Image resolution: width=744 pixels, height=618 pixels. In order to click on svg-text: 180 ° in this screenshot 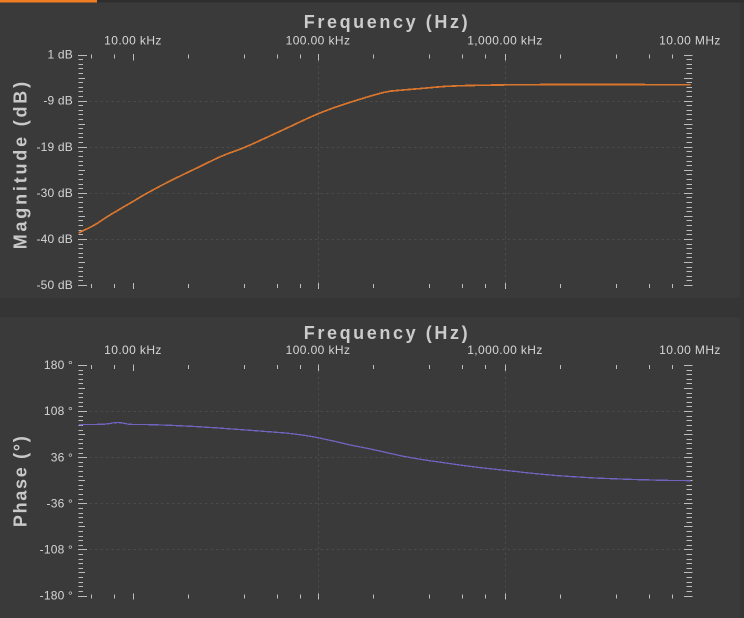, I will do `click(58, 365)`.